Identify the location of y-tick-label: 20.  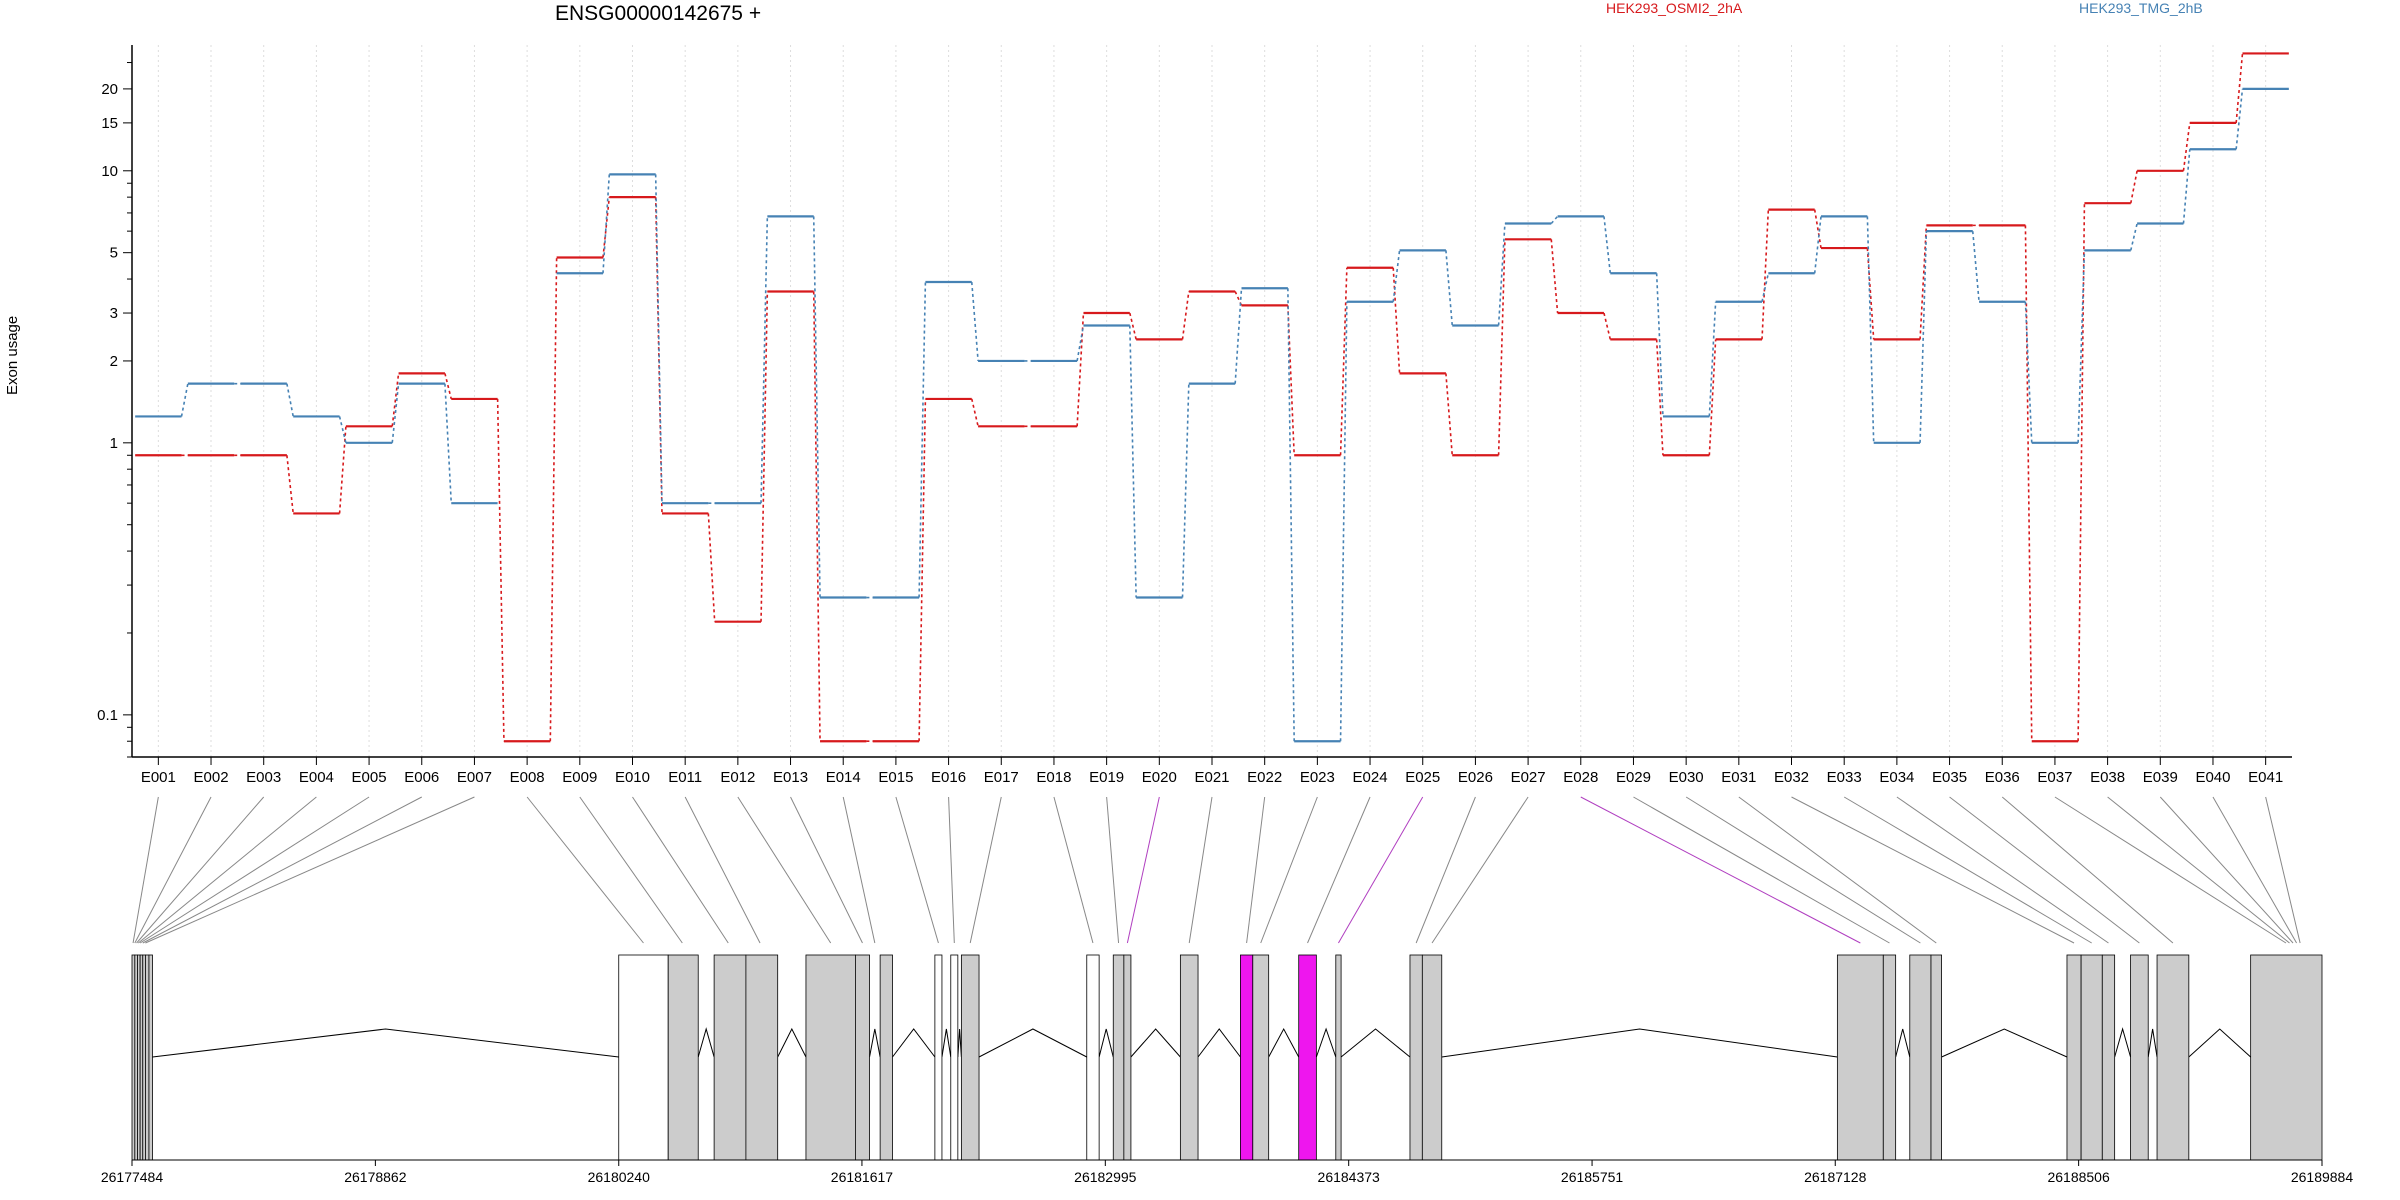
(109, 89).